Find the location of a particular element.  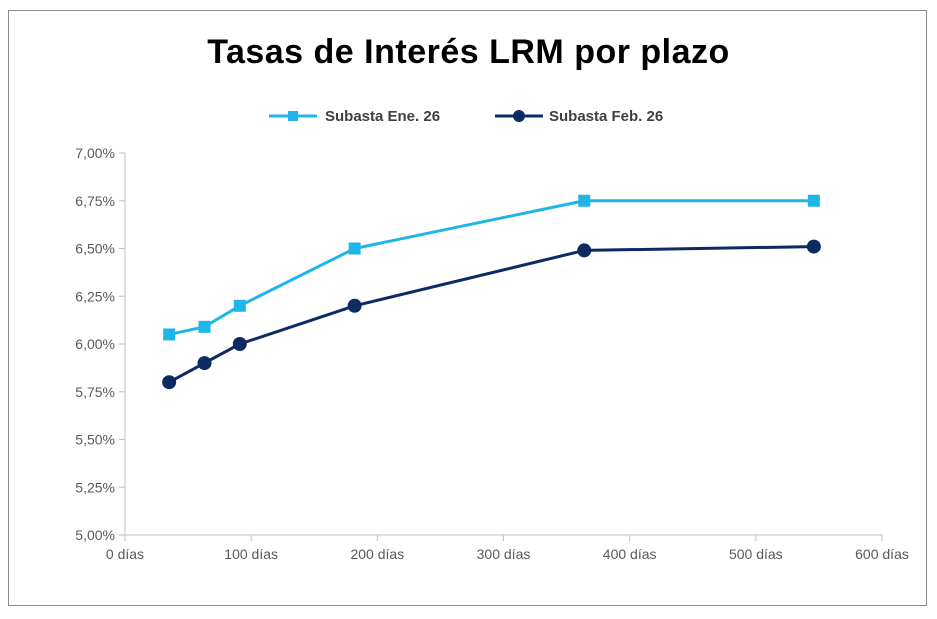

y-tick-label: 5,50% is located at coordinates (95, 440).